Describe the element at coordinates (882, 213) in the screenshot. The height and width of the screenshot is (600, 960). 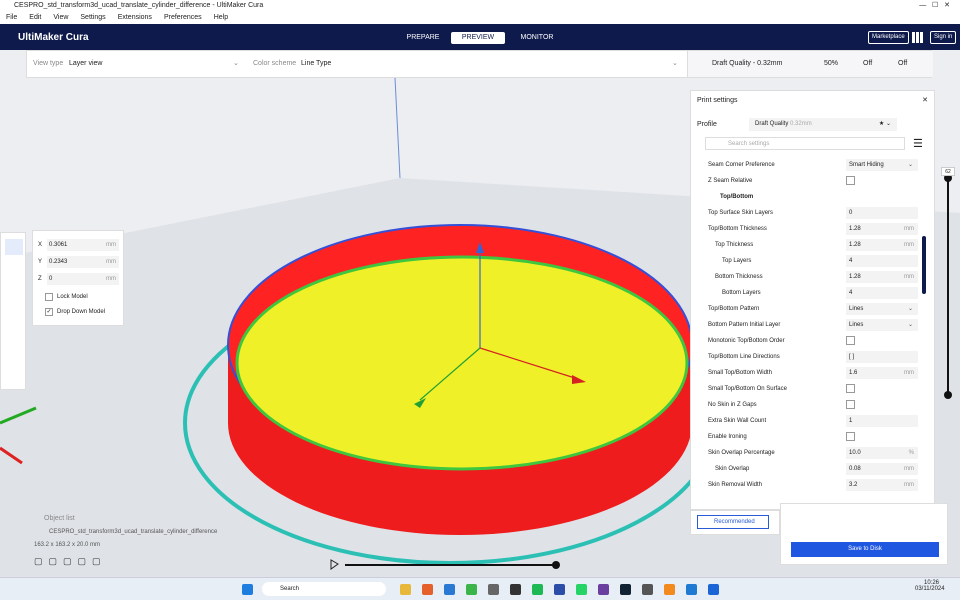
I see `setting-field: 0` at that location.